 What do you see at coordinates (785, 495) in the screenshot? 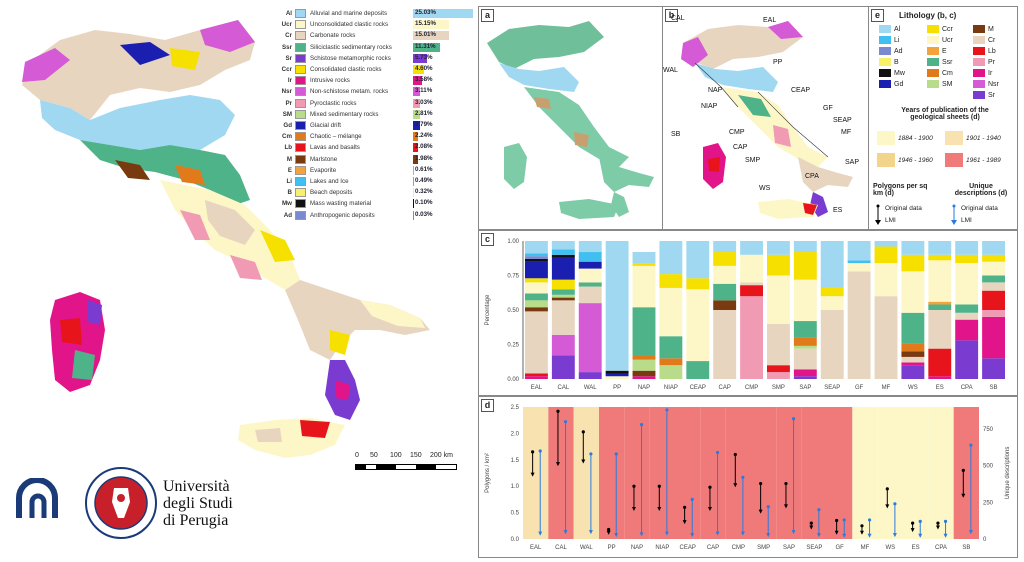
I see `polygons-arrow-sap` at bounding box center [785, 495].